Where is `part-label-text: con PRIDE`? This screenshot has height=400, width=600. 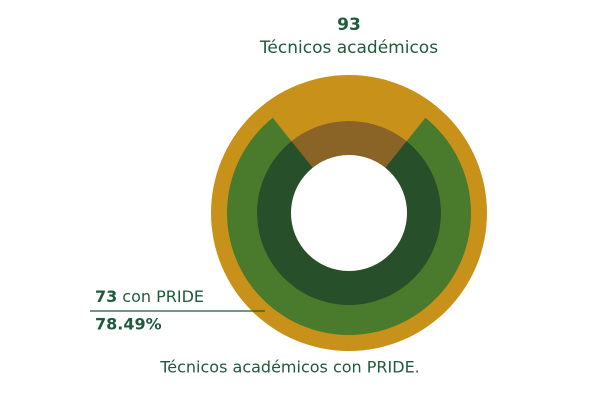
part-label-text: con PRIDE is located at coordinates (163, 296).